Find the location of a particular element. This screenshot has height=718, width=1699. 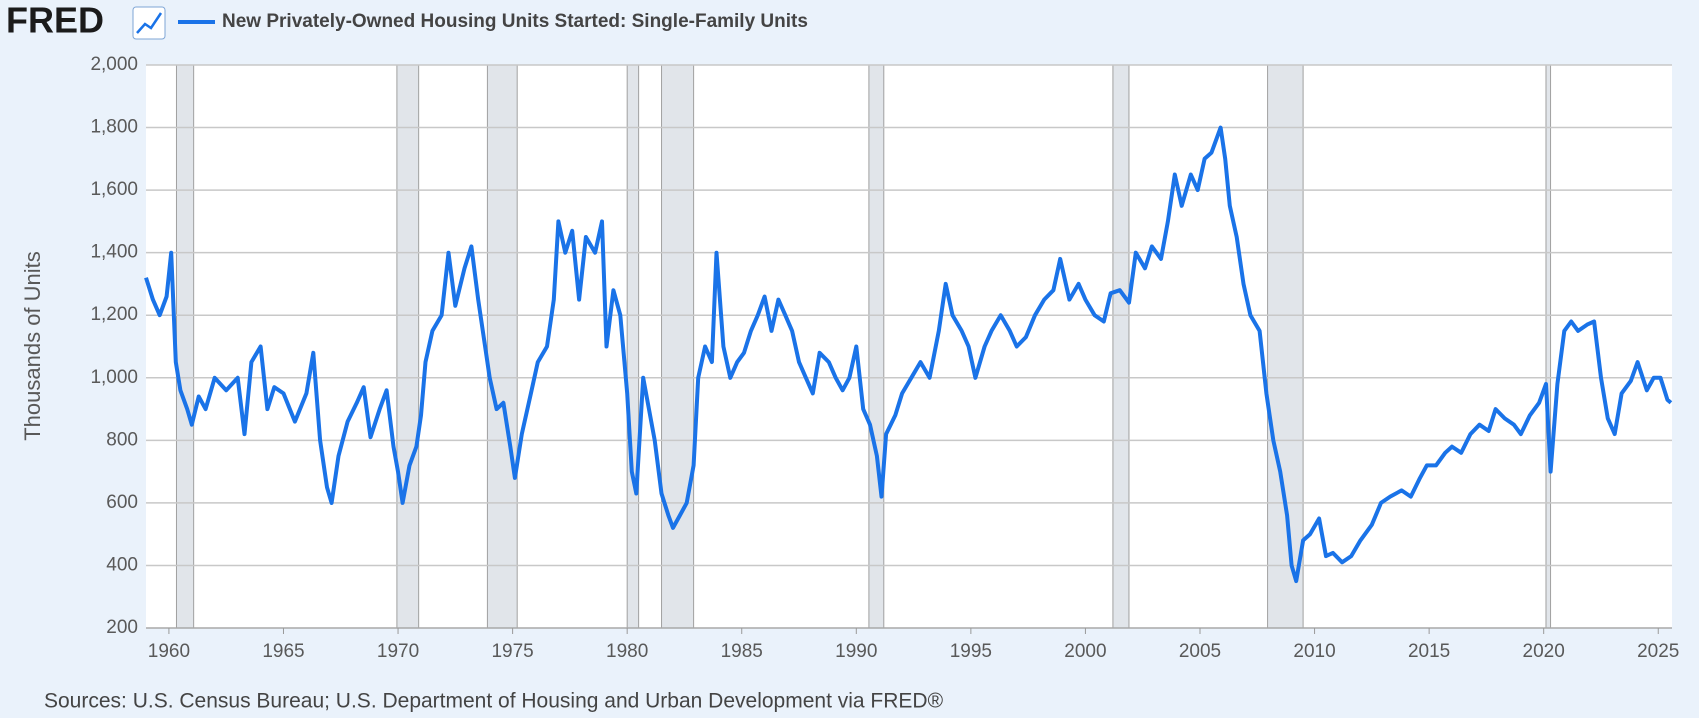

x-tick-label: 1965 is located at coordinates (283, 651).